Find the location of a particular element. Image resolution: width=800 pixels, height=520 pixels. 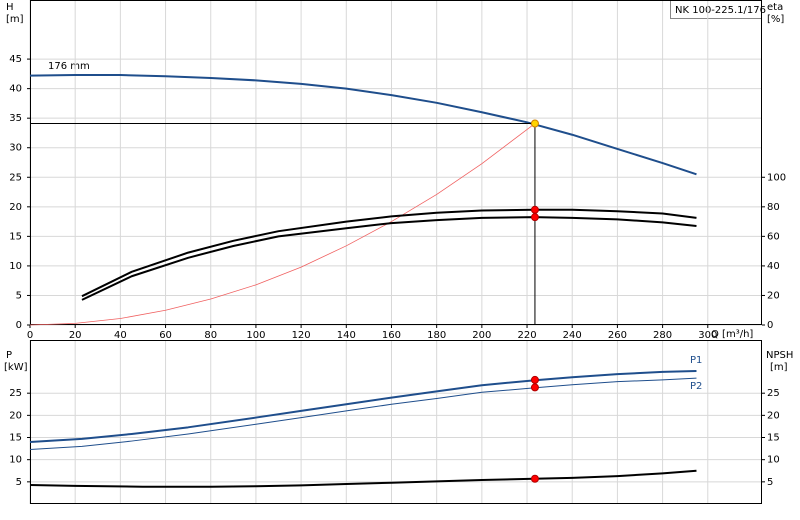

x-tick-label: 180 is located at coordinates (436, 335).